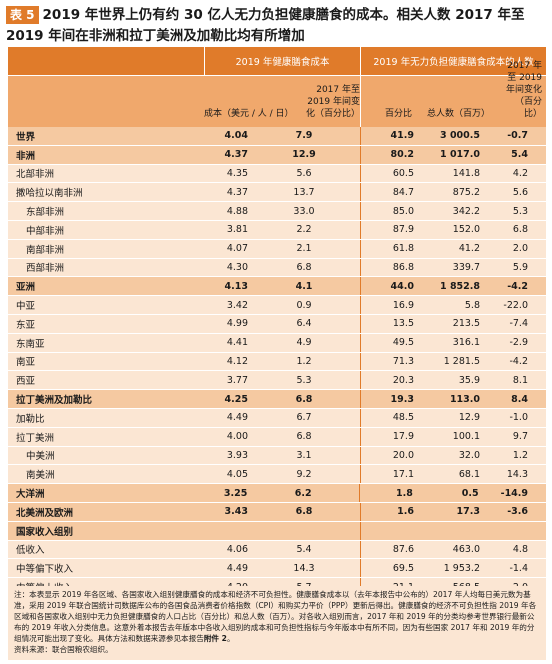  Describe the element at coordinates (236, 512) in the screenshot. I see `row-cost: 3.43` at that location.